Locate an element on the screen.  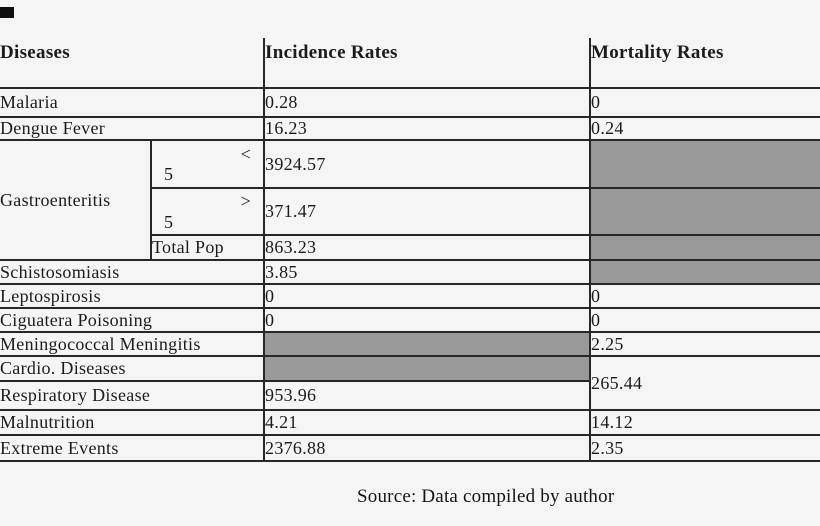
mortality-cell-merged: 265.44 is located at coordinates (704, 383).